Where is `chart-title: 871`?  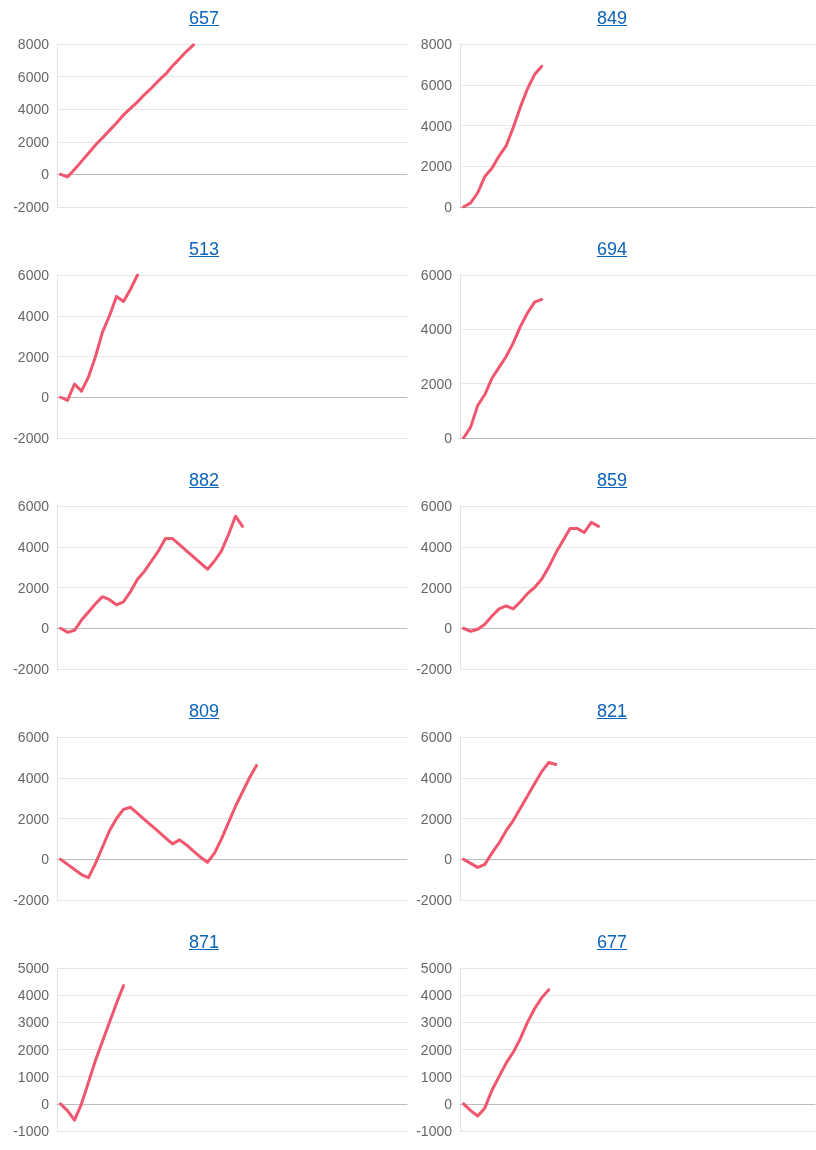
chart-title: 871 is located at coordinates (203, 942).